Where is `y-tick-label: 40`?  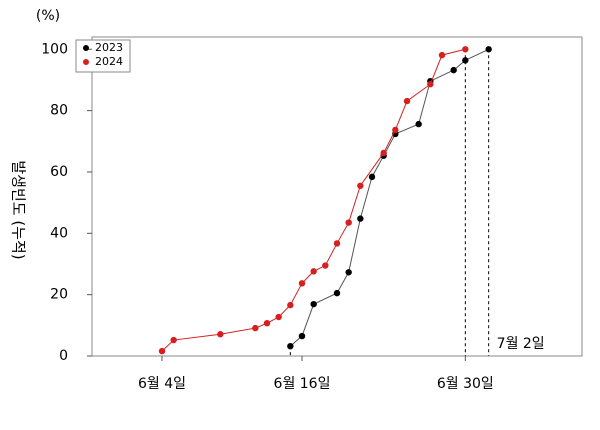 y-tick-label: 40 is located at coordinates (59, 233).